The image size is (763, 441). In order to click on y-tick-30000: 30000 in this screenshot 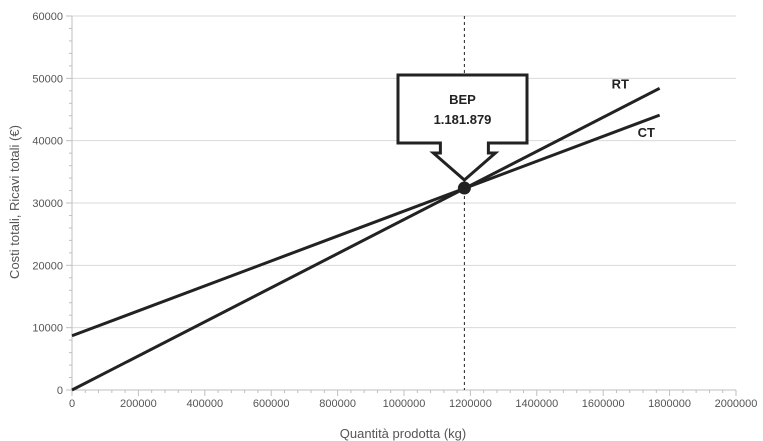, I will do `click(47, 204)`.